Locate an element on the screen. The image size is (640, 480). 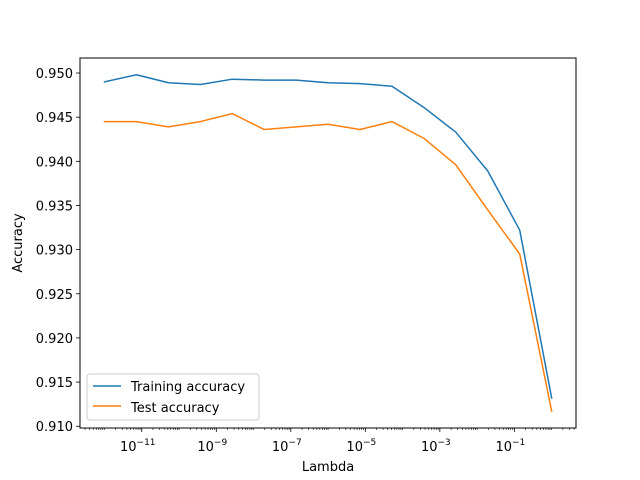
legend-label-test: Test accuracy is located at coordinates (175, 408).